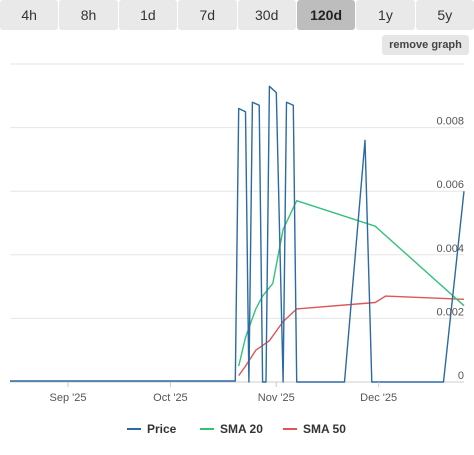 The image size is (474, 455). I want to click on remove-graph-button: remove graph, so click(425, 45).